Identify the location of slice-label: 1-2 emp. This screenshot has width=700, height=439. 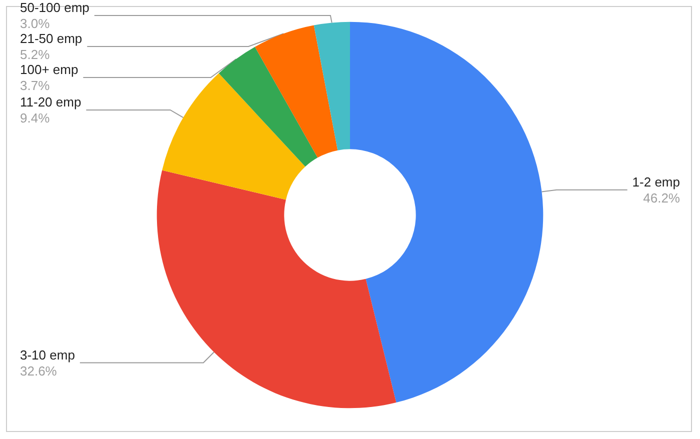
(656, 182).